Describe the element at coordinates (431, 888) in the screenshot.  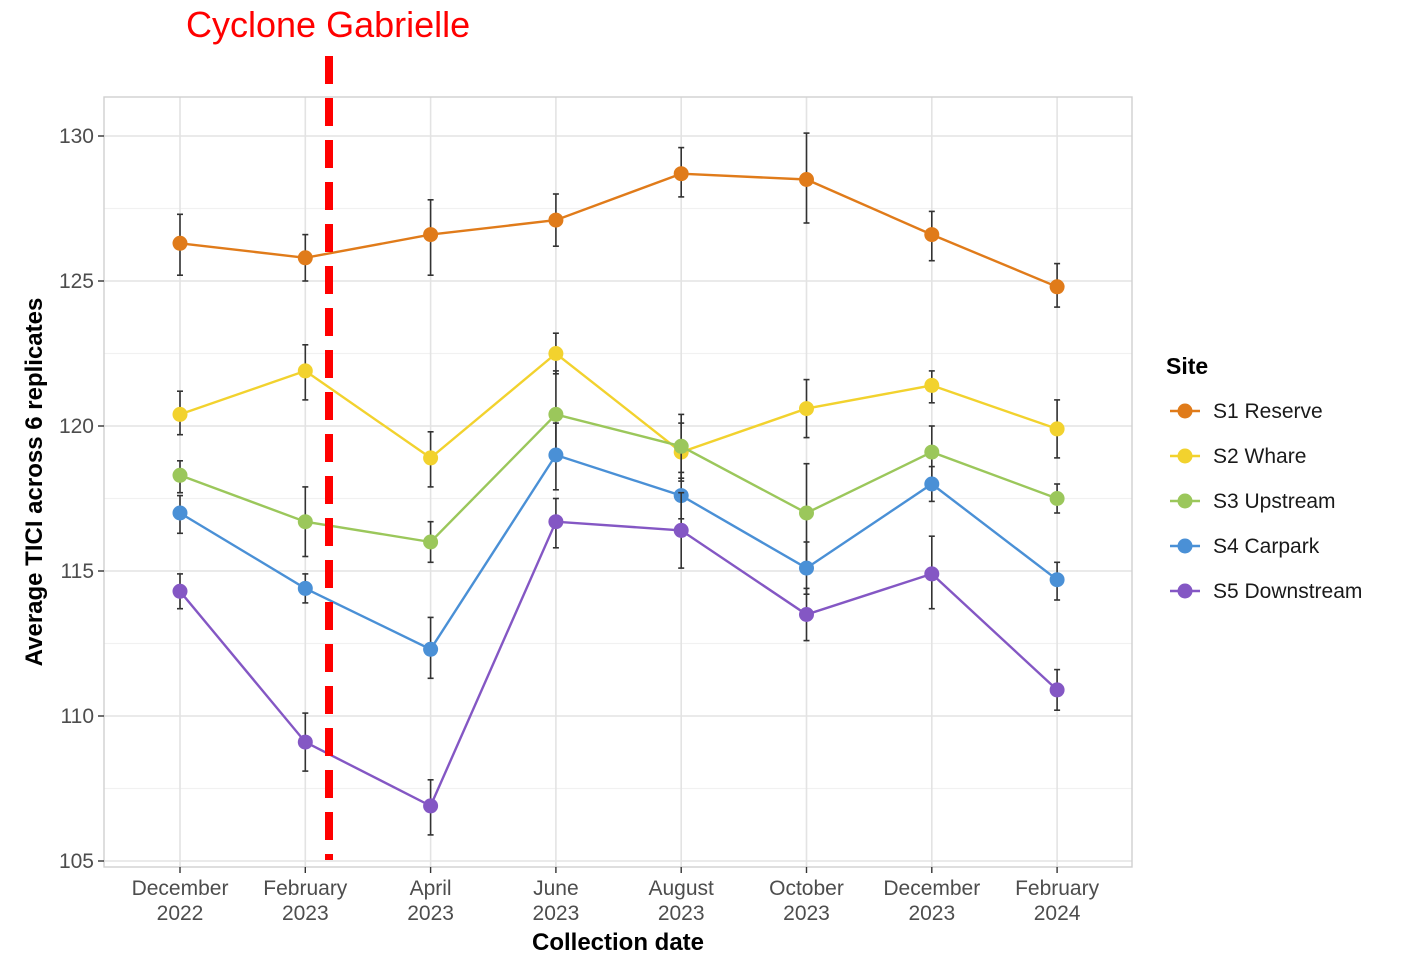
I see `x-tick-label-line: April` at that location.